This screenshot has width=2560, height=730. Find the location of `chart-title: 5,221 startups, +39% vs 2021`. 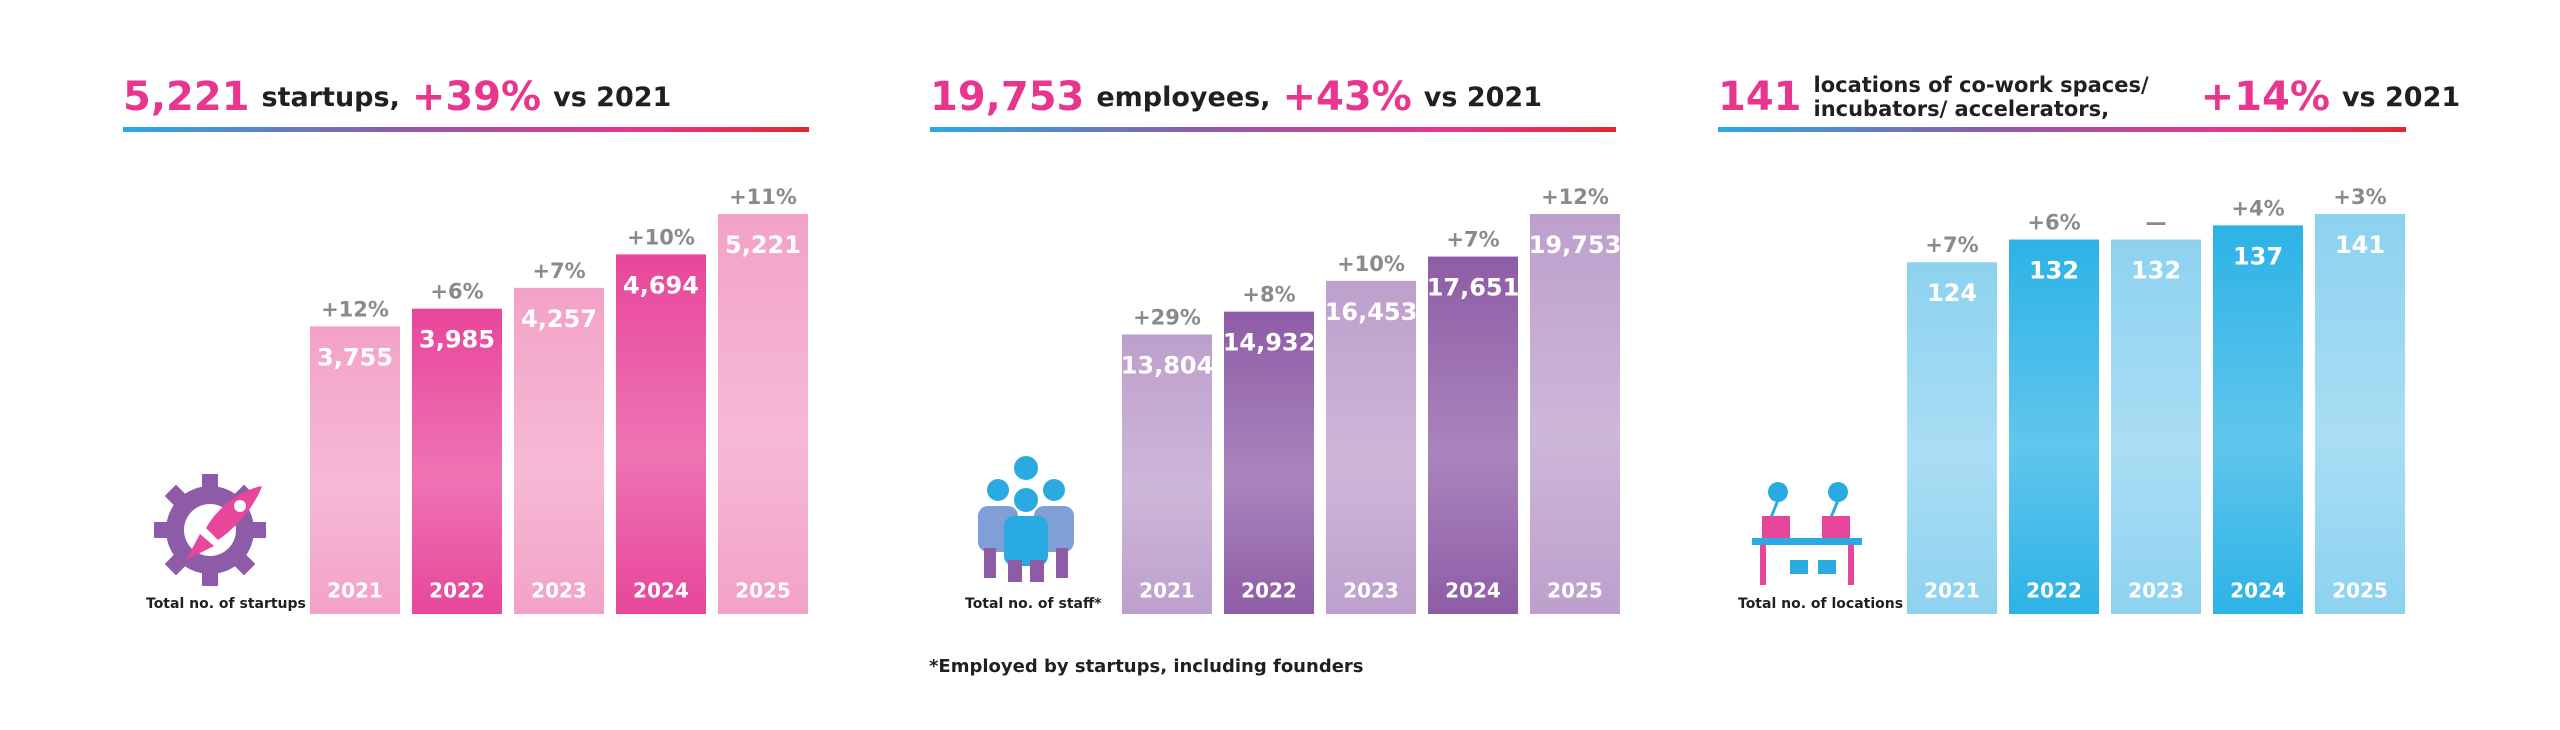

chart-title: 5,221 startups, +39% vs 2021 is located at coordinates (397, 97).